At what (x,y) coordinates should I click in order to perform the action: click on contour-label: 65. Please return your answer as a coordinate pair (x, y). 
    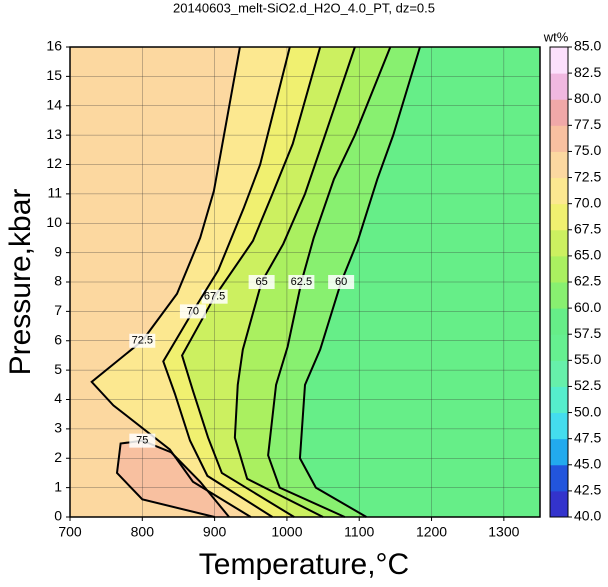
    Looking at the image, I should click on (261, 282).